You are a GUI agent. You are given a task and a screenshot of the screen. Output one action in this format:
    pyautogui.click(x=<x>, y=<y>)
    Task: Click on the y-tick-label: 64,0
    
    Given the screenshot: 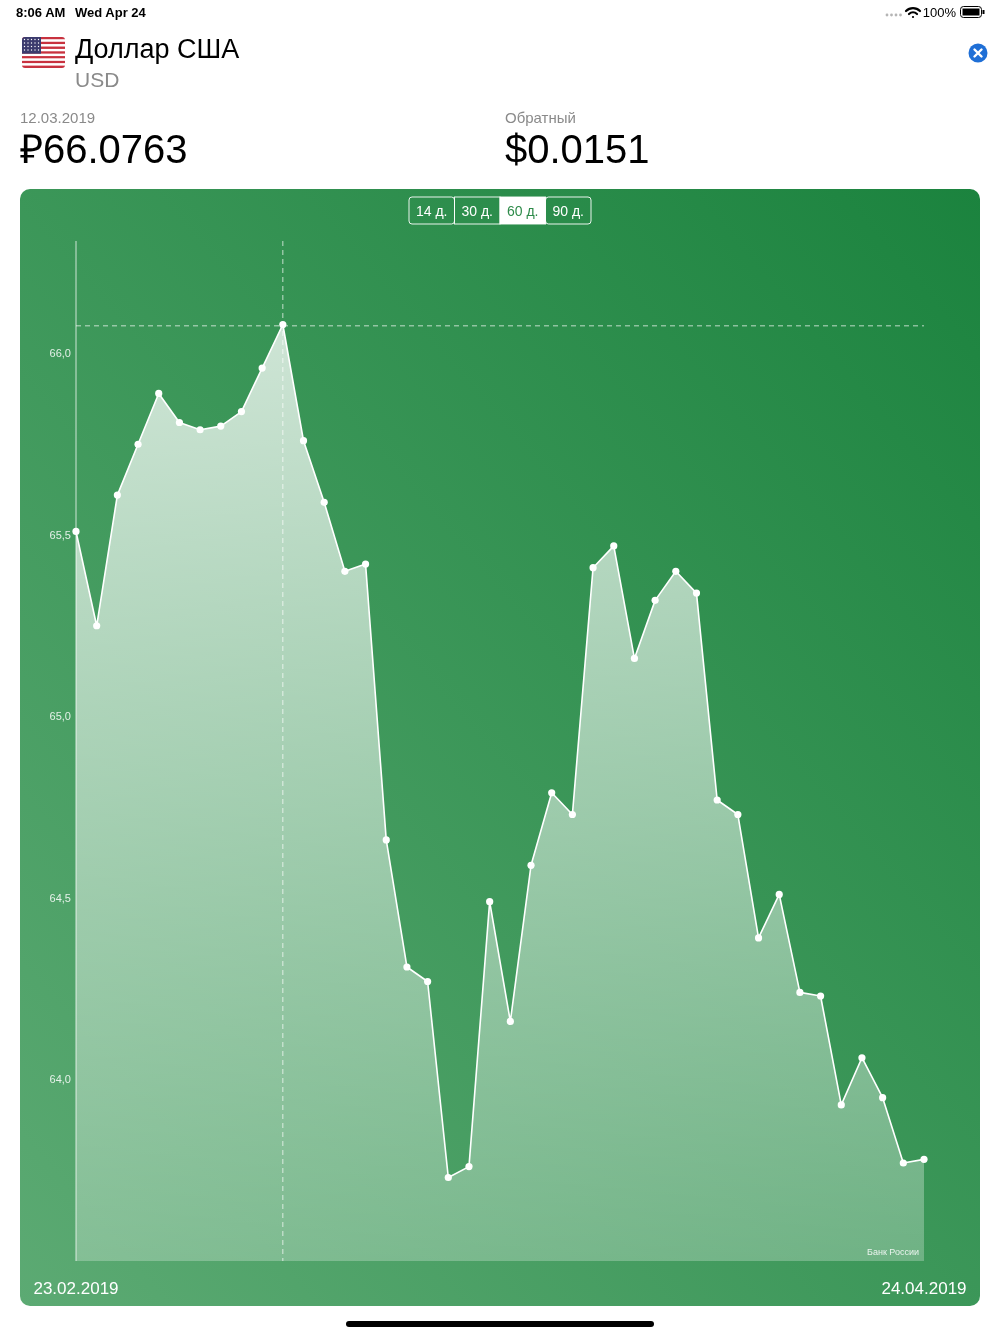 What is the action you would take?
    pyautogui.click(x=60, y=1079)
    